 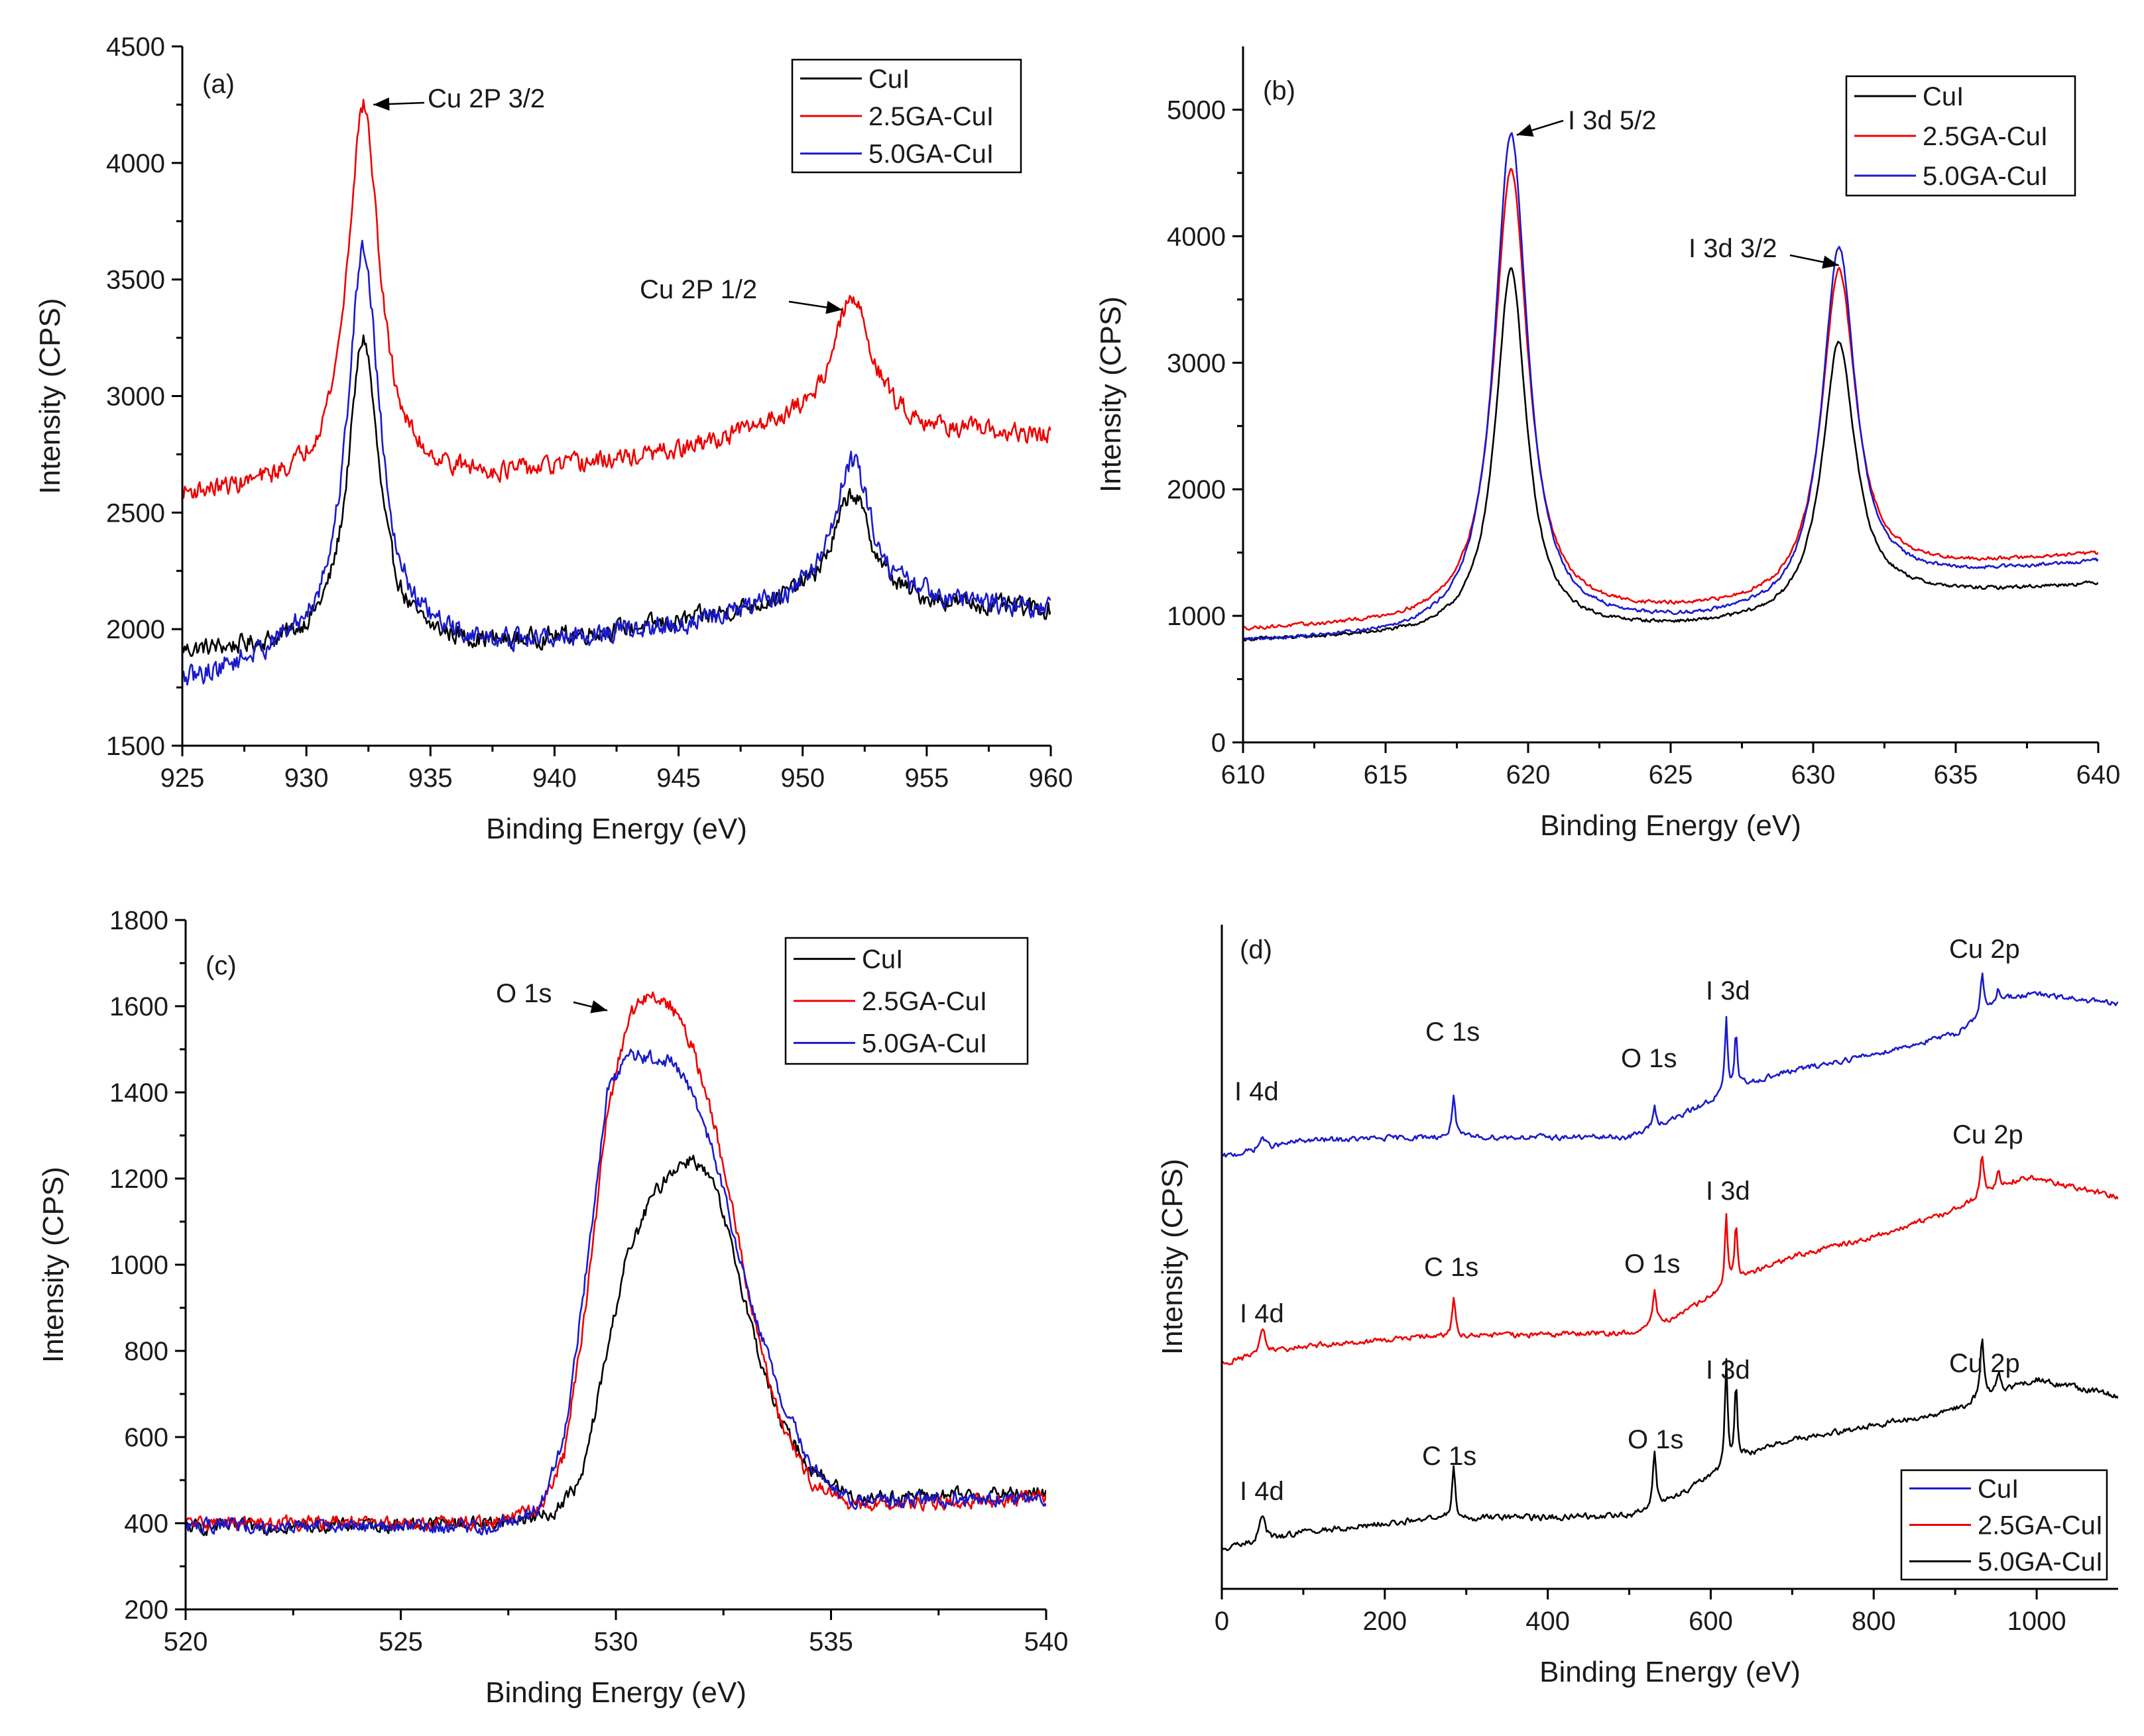 What do you see at coordinates (1222, 1621) in the screenshot?
I see `x-tick-label: 0` at bounding box center [1222, 1621].